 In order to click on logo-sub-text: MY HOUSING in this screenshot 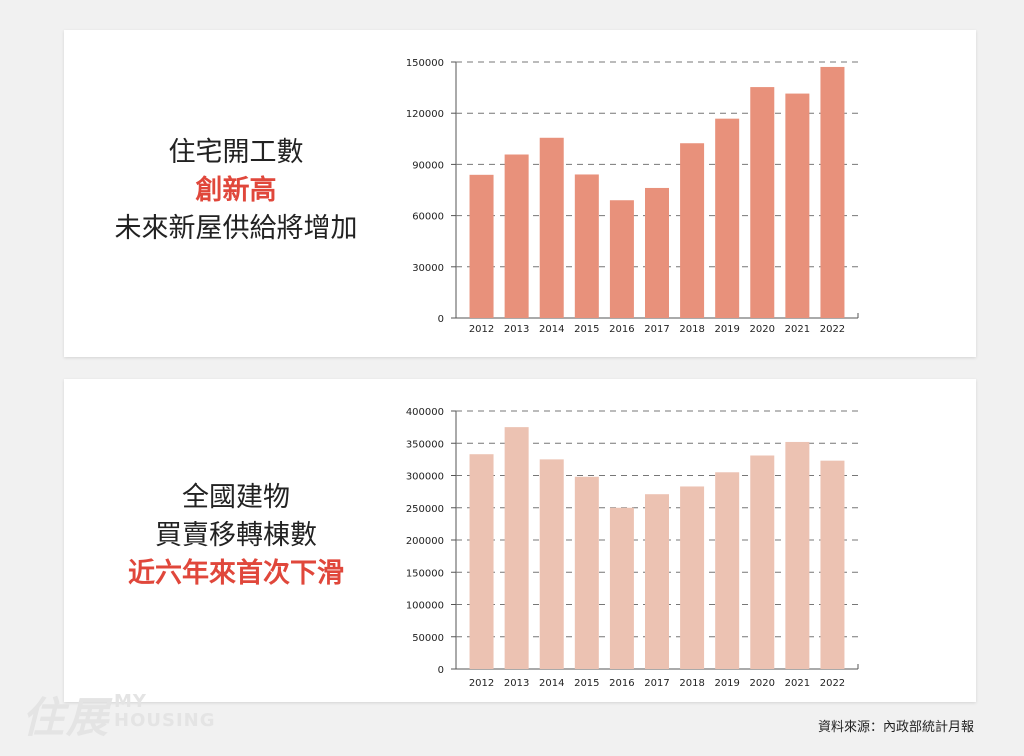, I will do `click(164, 711)`.